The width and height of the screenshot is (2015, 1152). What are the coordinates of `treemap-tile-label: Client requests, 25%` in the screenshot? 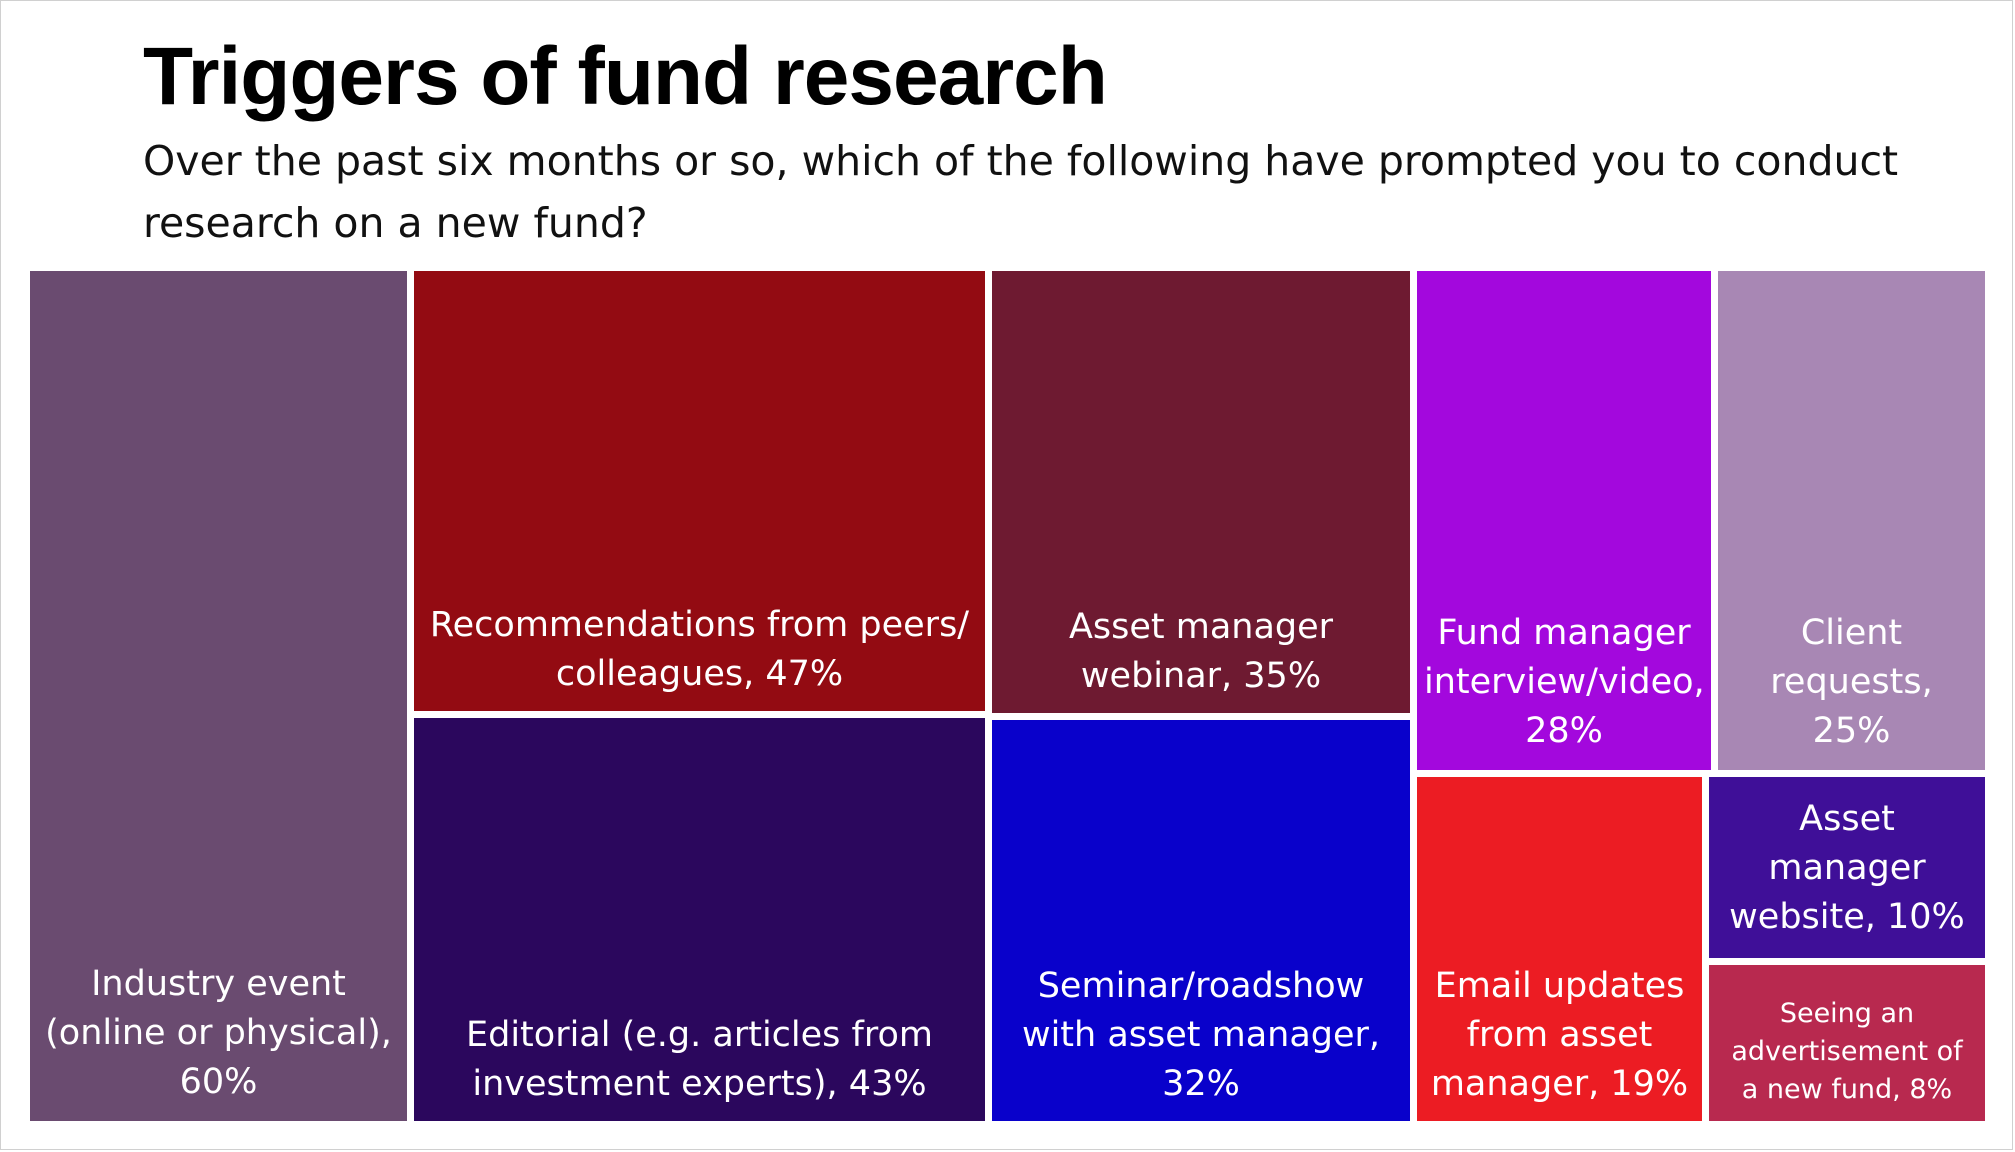 It's located at (1851, 682).